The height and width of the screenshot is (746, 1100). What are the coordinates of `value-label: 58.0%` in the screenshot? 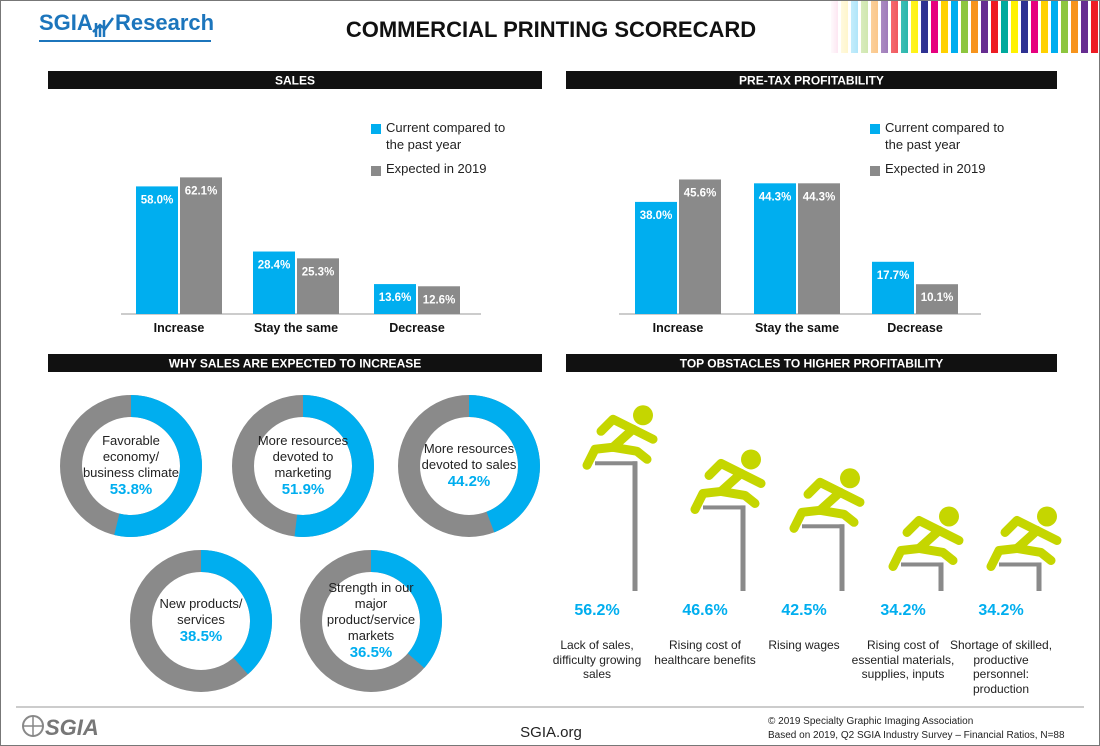 It's located at (157, 200).